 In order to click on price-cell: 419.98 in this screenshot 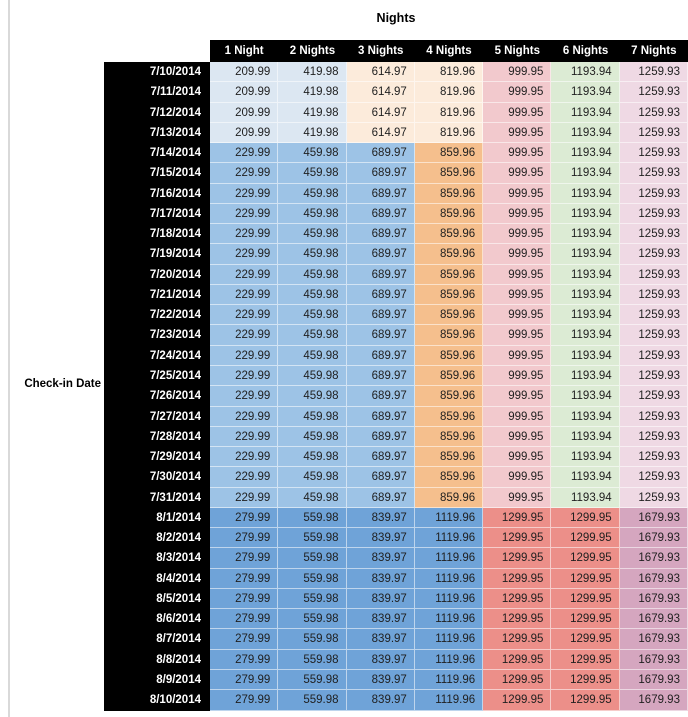, I will do `click(312, 133)`.